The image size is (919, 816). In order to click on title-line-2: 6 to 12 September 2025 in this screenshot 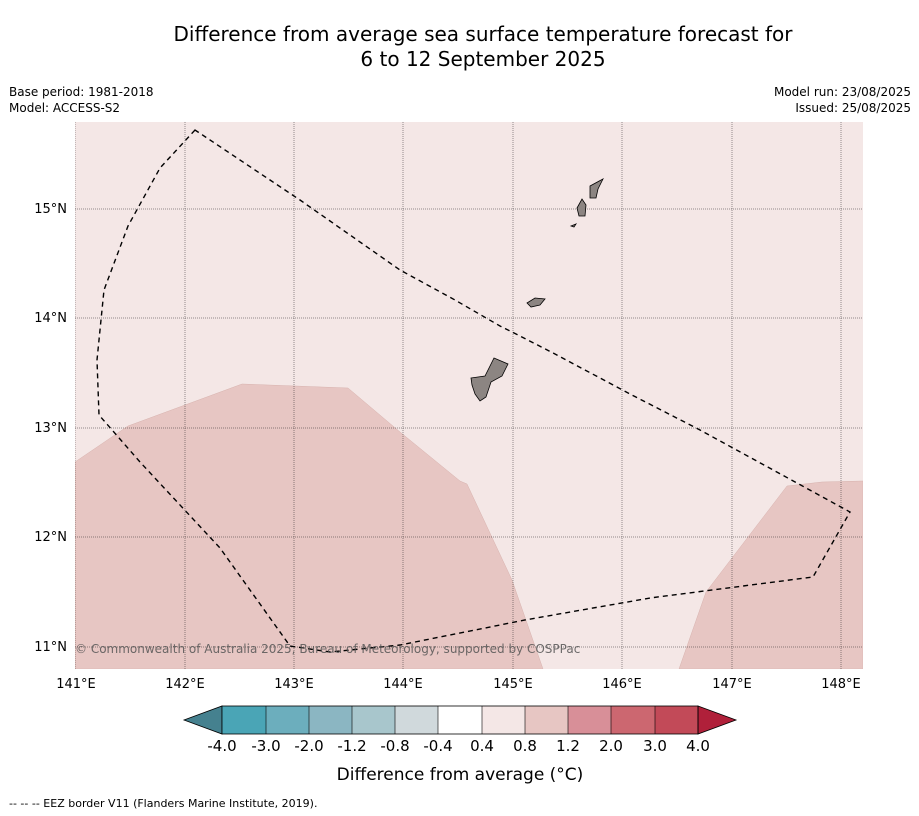, I will do `click(483, 59)`.